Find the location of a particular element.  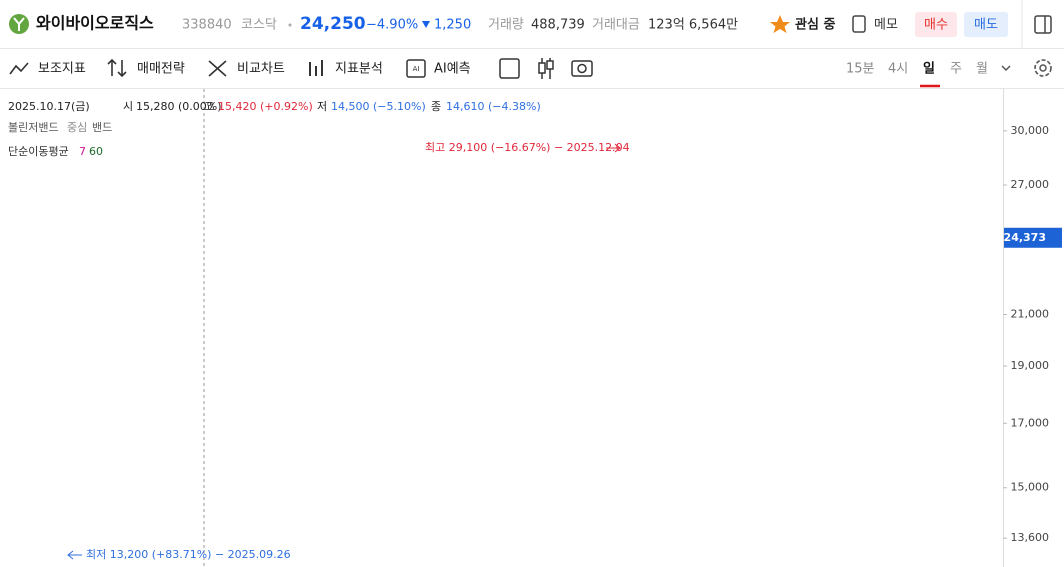

change-pct: −4.90% is located at coordinates (392, 25).